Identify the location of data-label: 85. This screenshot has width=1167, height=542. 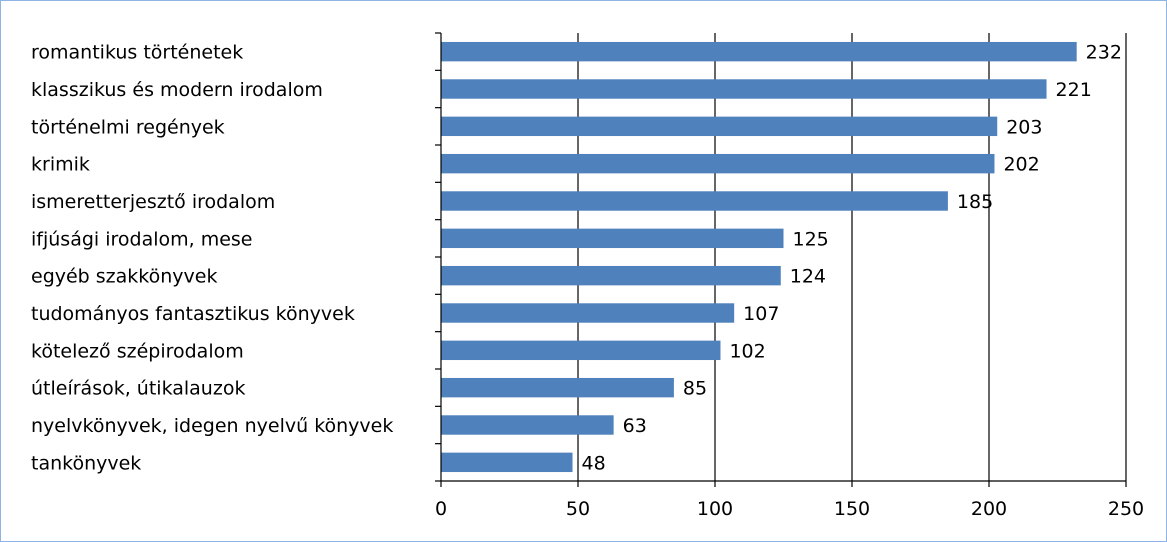
(695, 389).